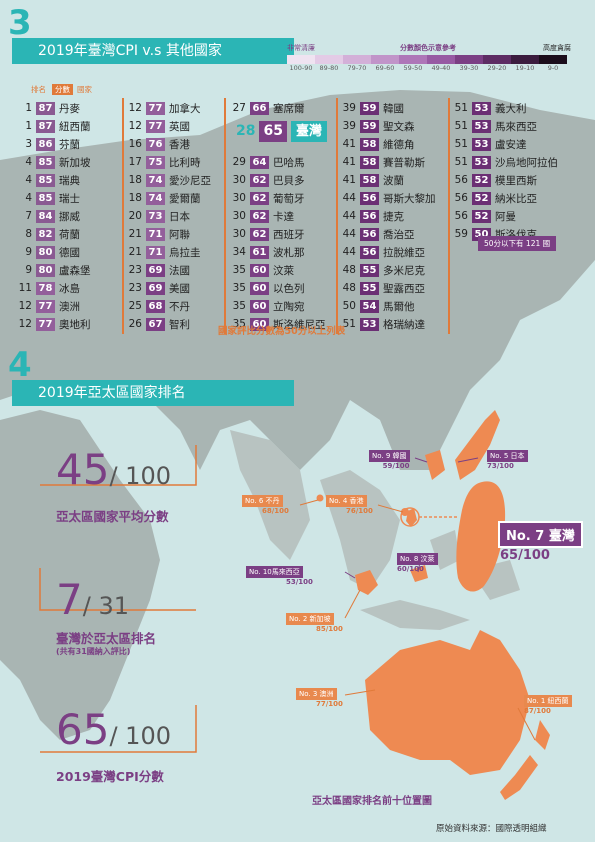  Describe the element at coordinates (276, 180) in the screenshot. I see `ranking-row: 30 62 巴貝多` at that location.